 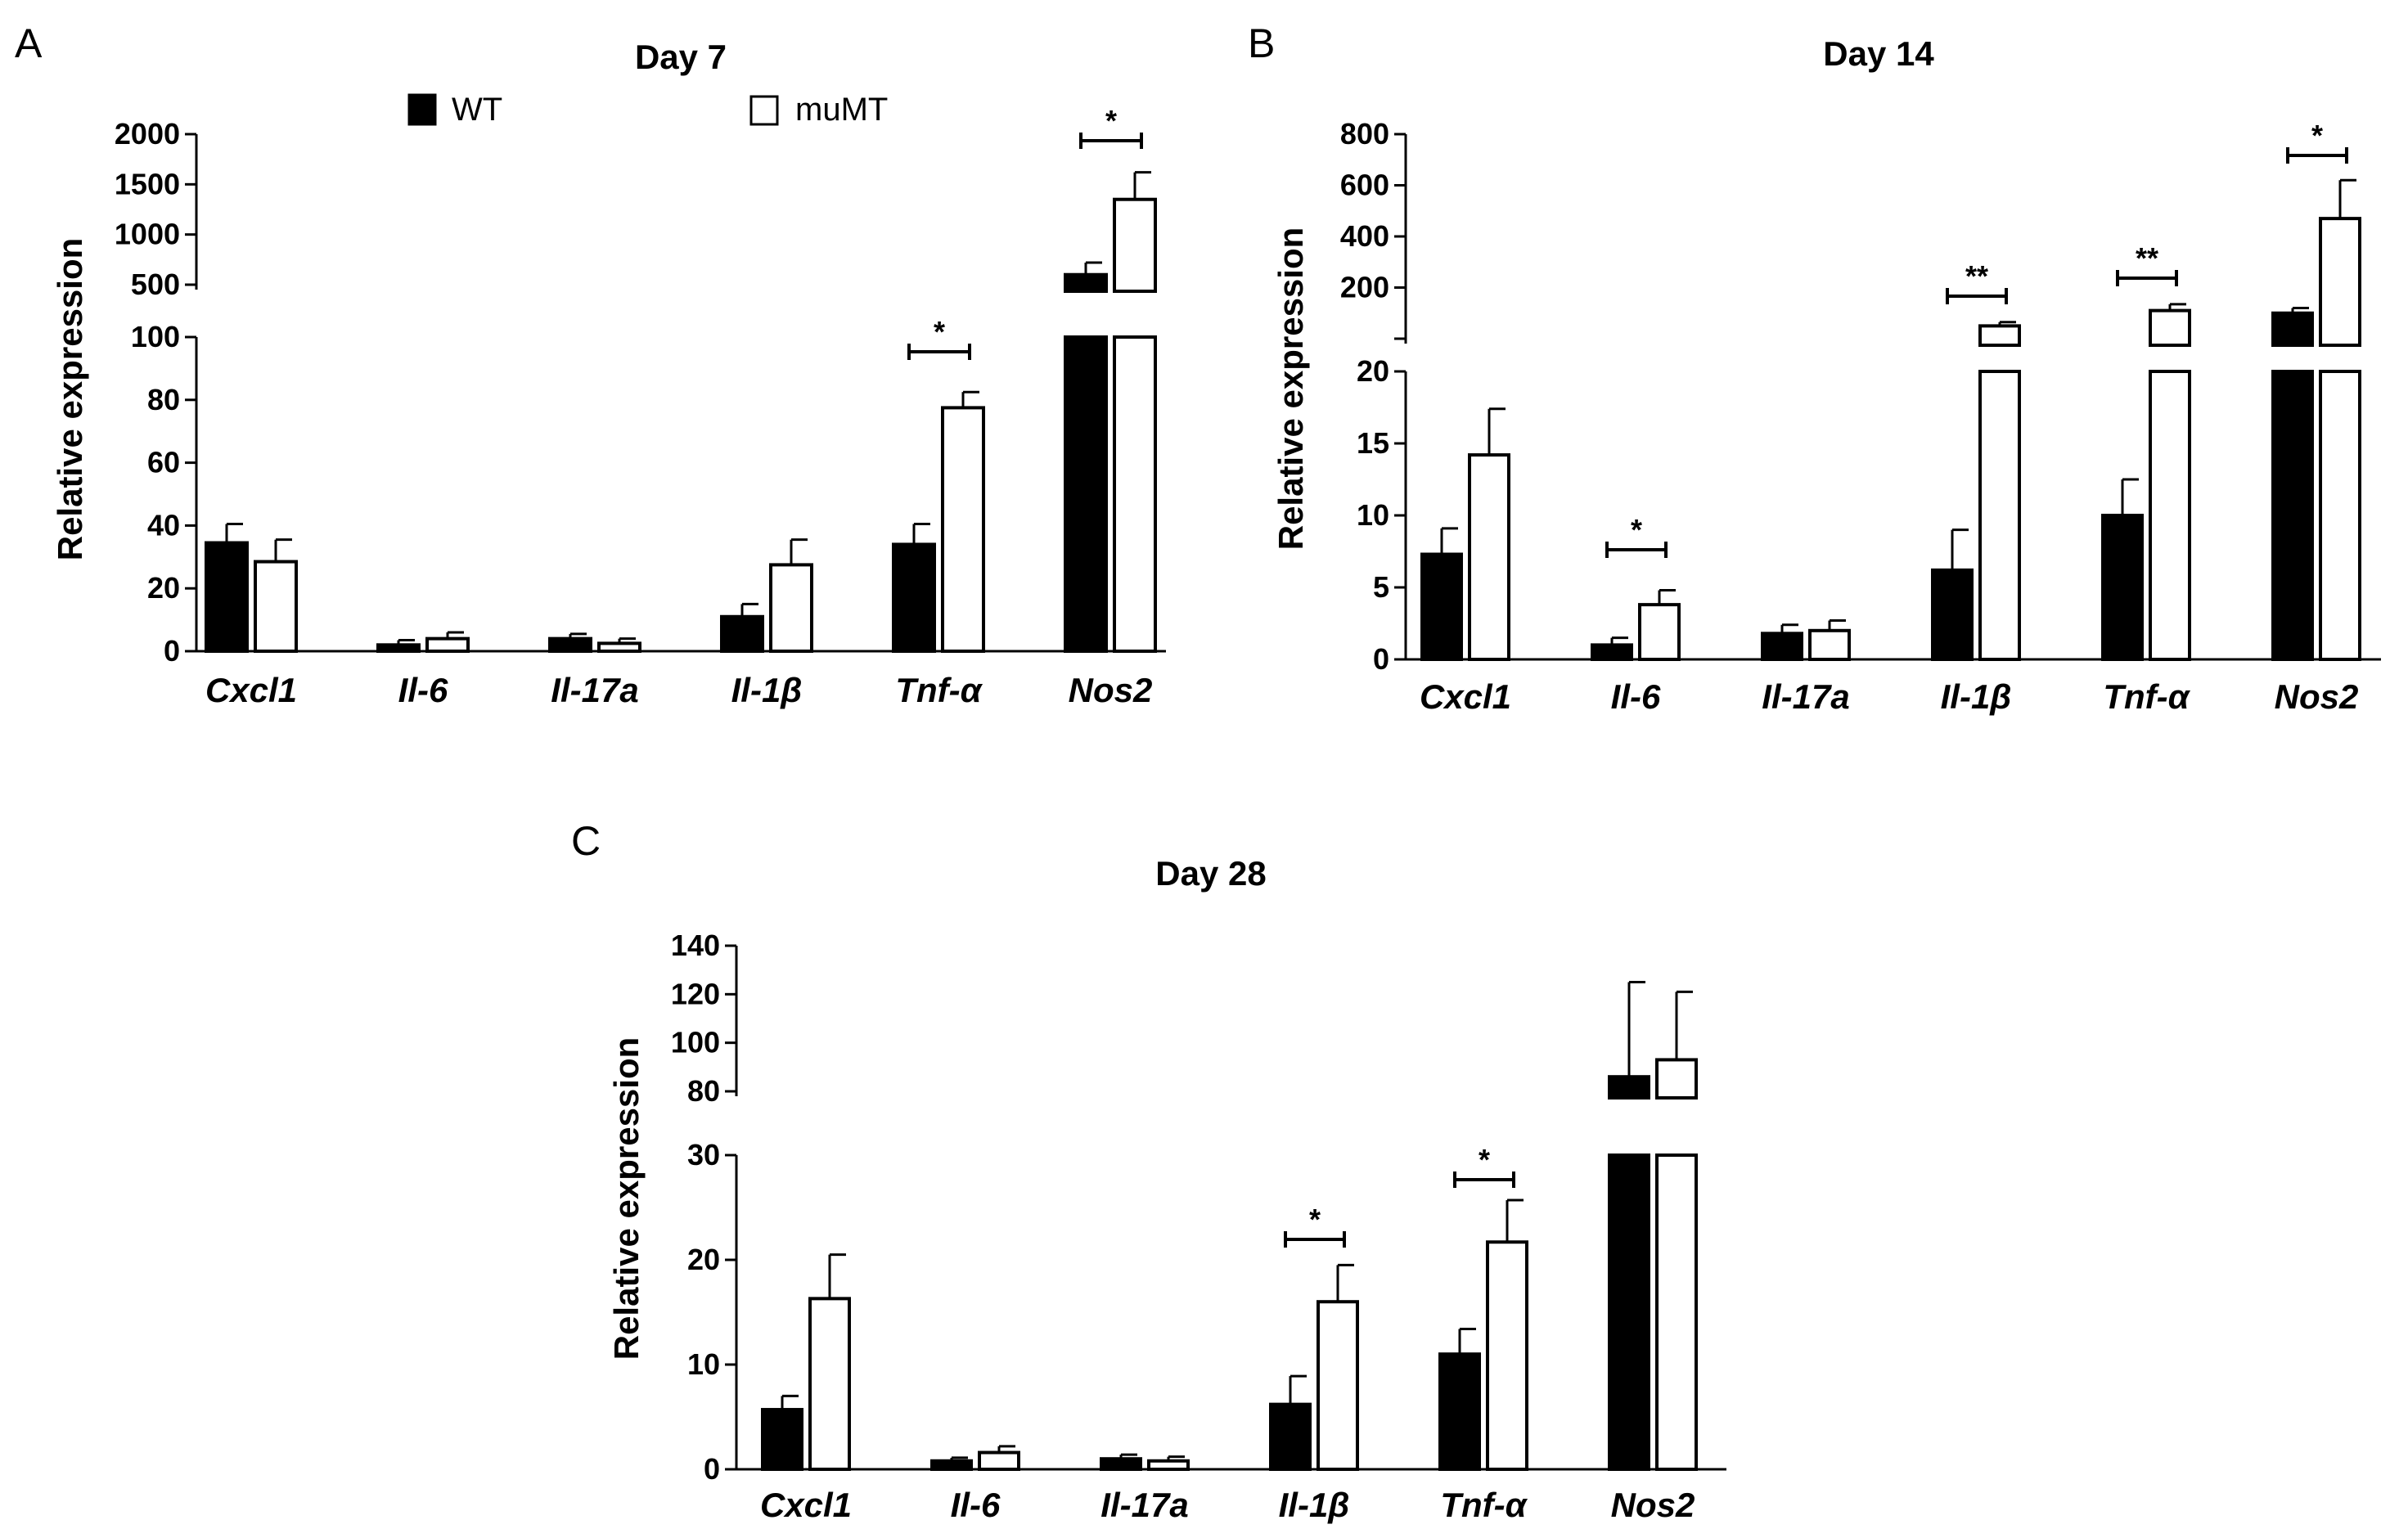 I want to click on y-tick-label-b: 5, so click(x=1381, y=587).